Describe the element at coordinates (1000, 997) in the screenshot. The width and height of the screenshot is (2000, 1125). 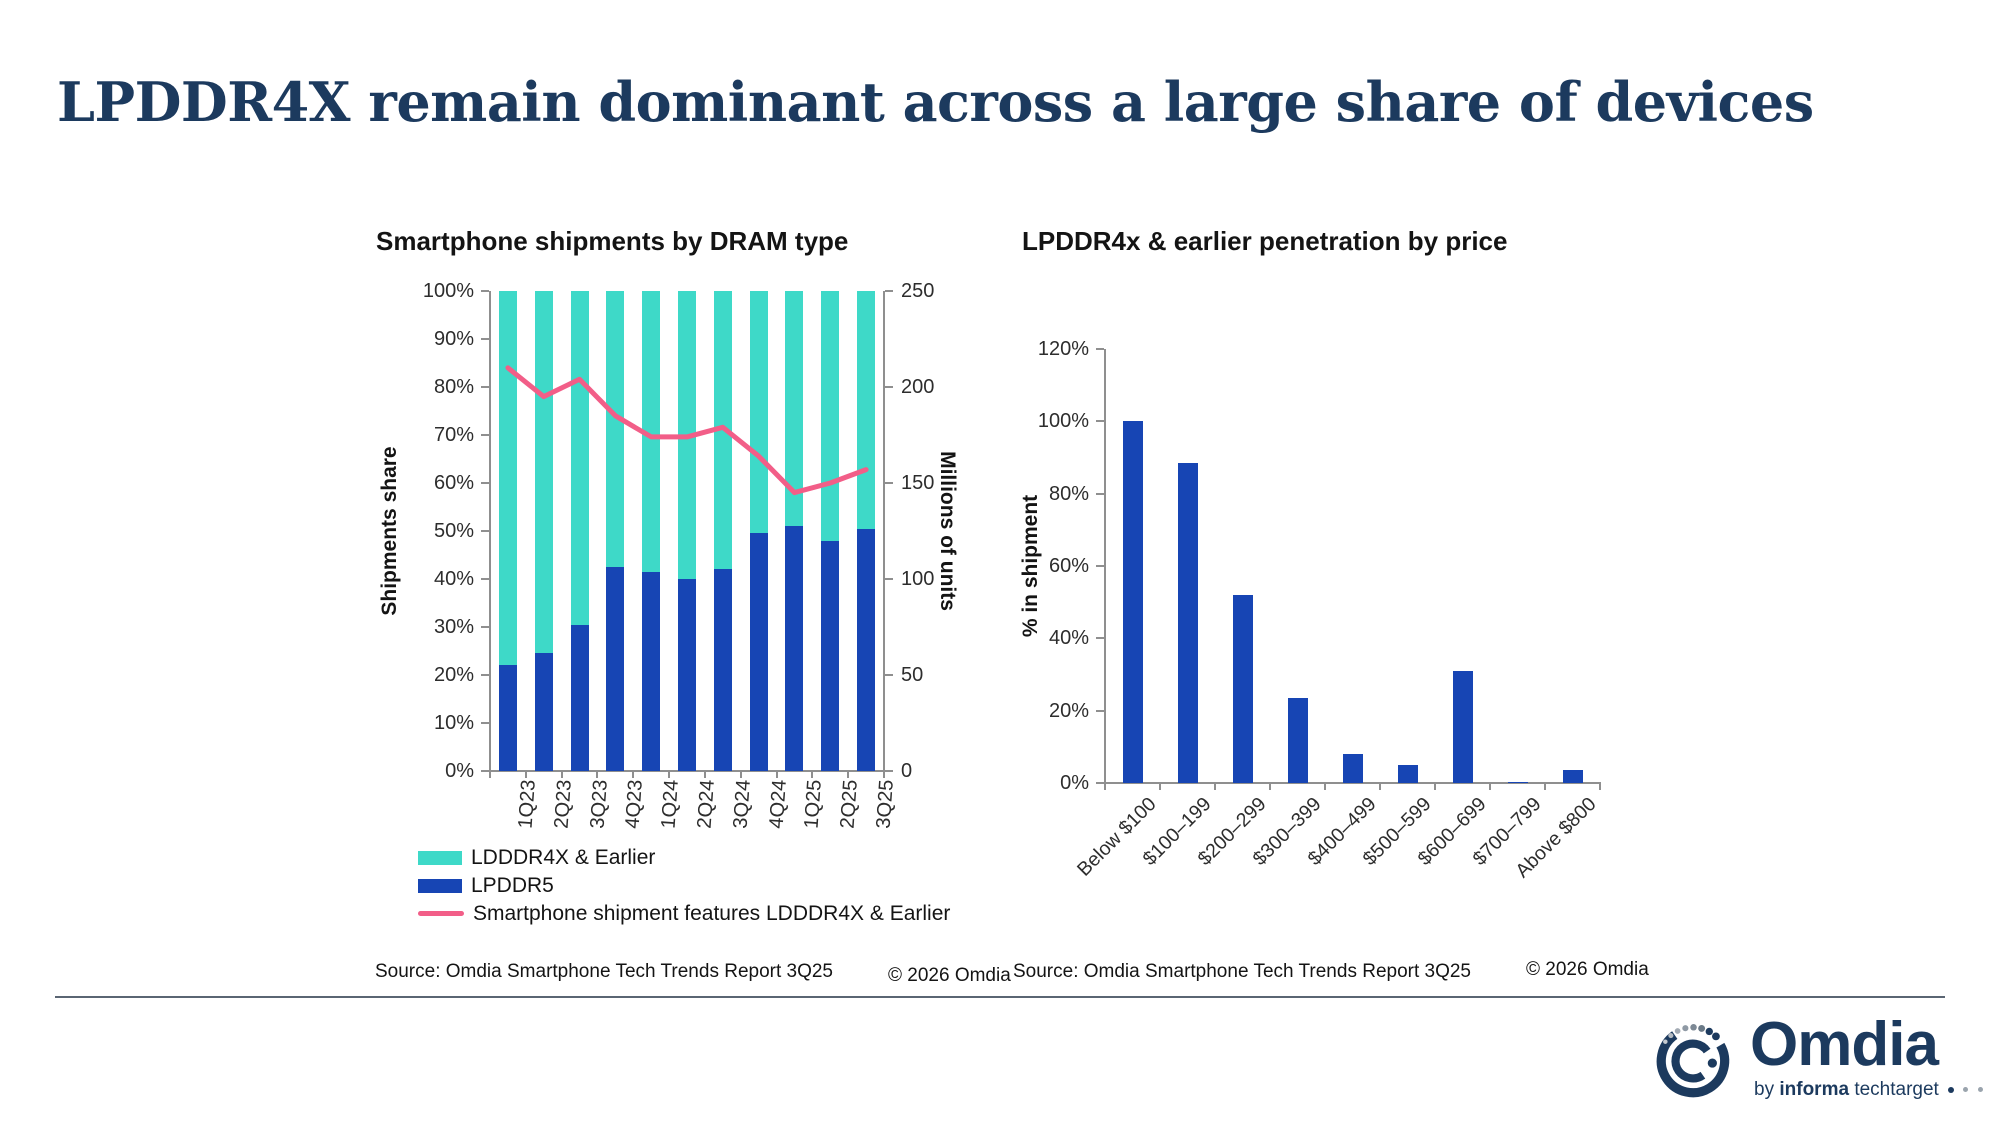
I see `footer-rule` at that location.